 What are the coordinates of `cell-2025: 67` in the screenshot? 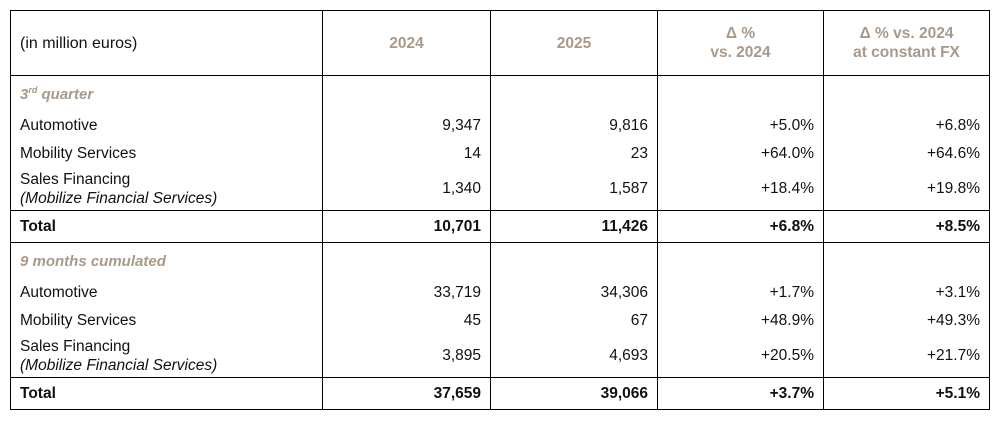 It's located at (574, 321).